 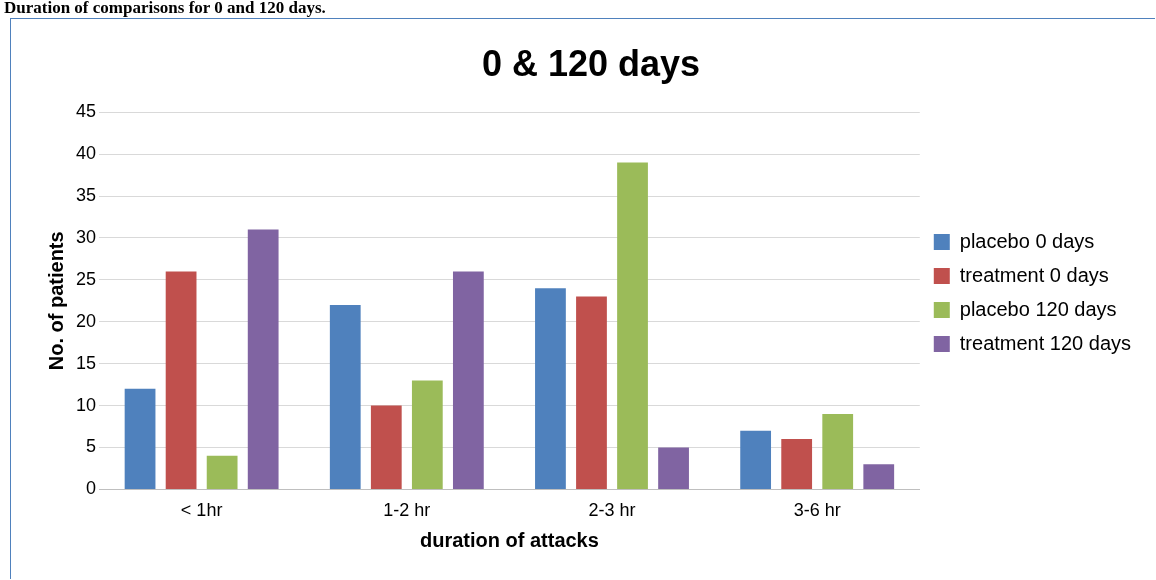 I want to click on y-tick-label: 20, so click(x=86, y=320).